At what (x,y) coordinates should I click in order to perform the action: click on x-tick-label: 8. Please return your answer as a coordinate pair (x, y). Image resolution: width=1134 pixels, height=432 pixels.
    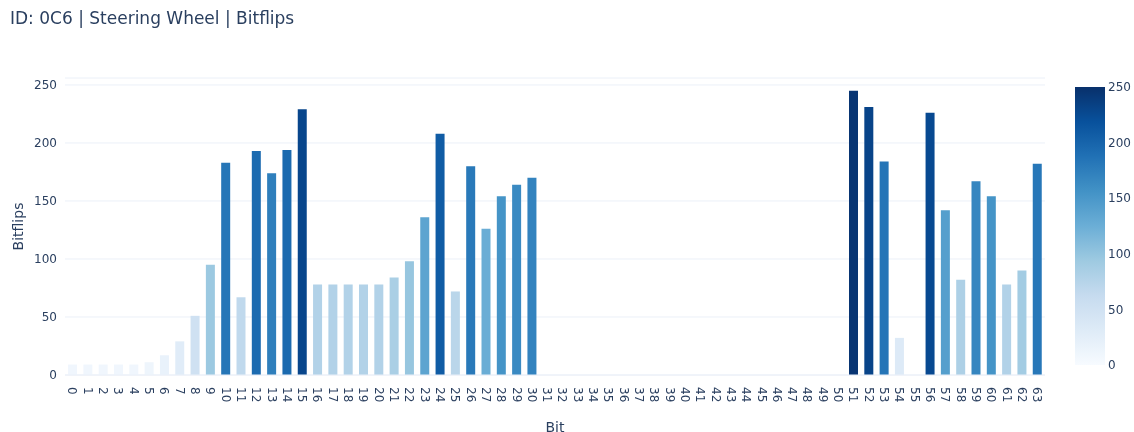
    Looking at the image, I should click on (194, 391).